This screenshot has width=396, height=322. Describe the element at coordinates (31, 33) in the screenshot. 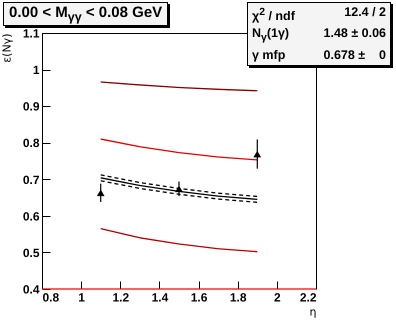

I see `y-tick-label: 1.1` at that location.